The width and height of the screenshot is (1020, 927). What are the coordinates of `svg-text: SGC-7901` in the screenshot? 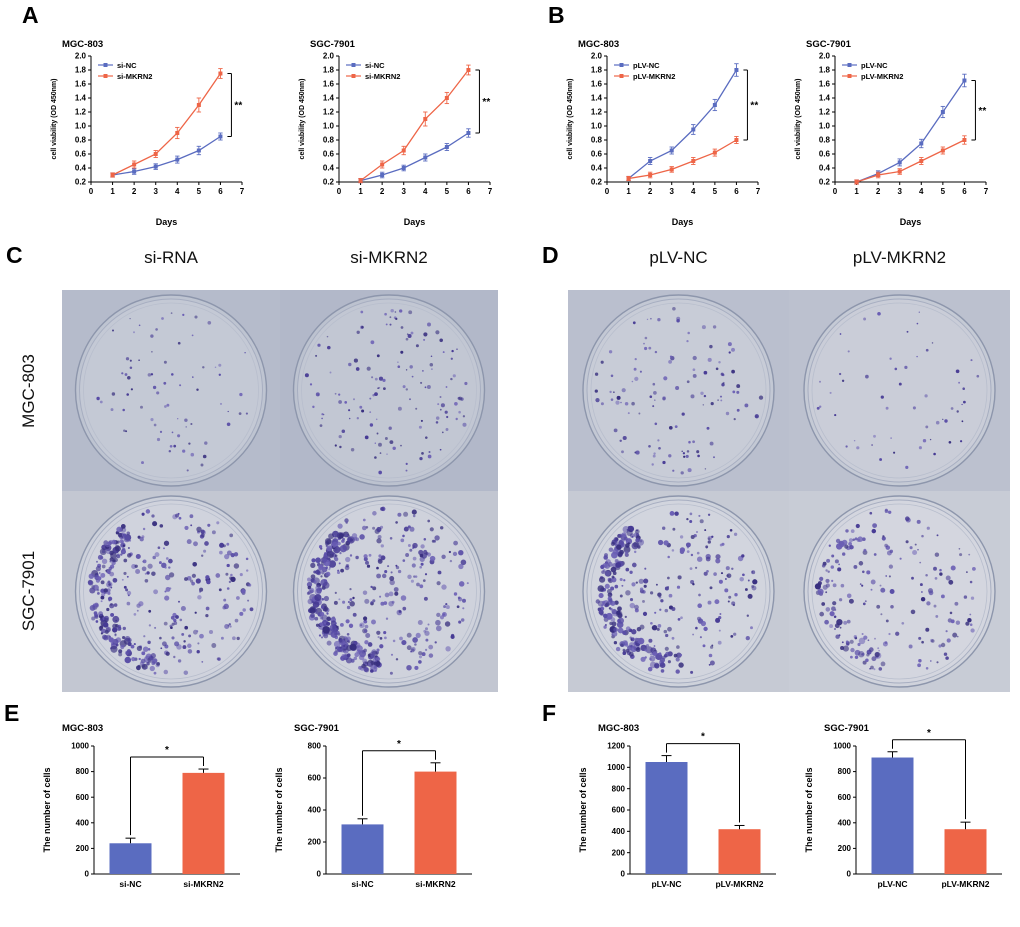 It's located at (317, 728).